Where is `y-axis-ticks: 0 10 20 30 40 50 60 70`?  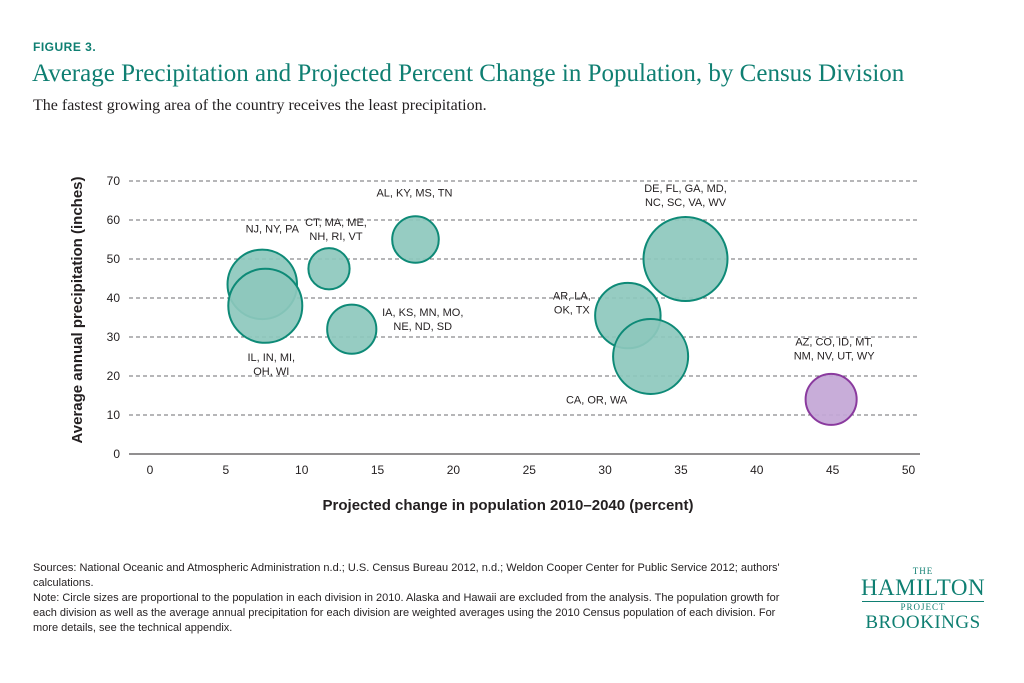 y-axis-ticks: 0 10 20 30 40 50 60 70 is located at coordinates (114, 317).